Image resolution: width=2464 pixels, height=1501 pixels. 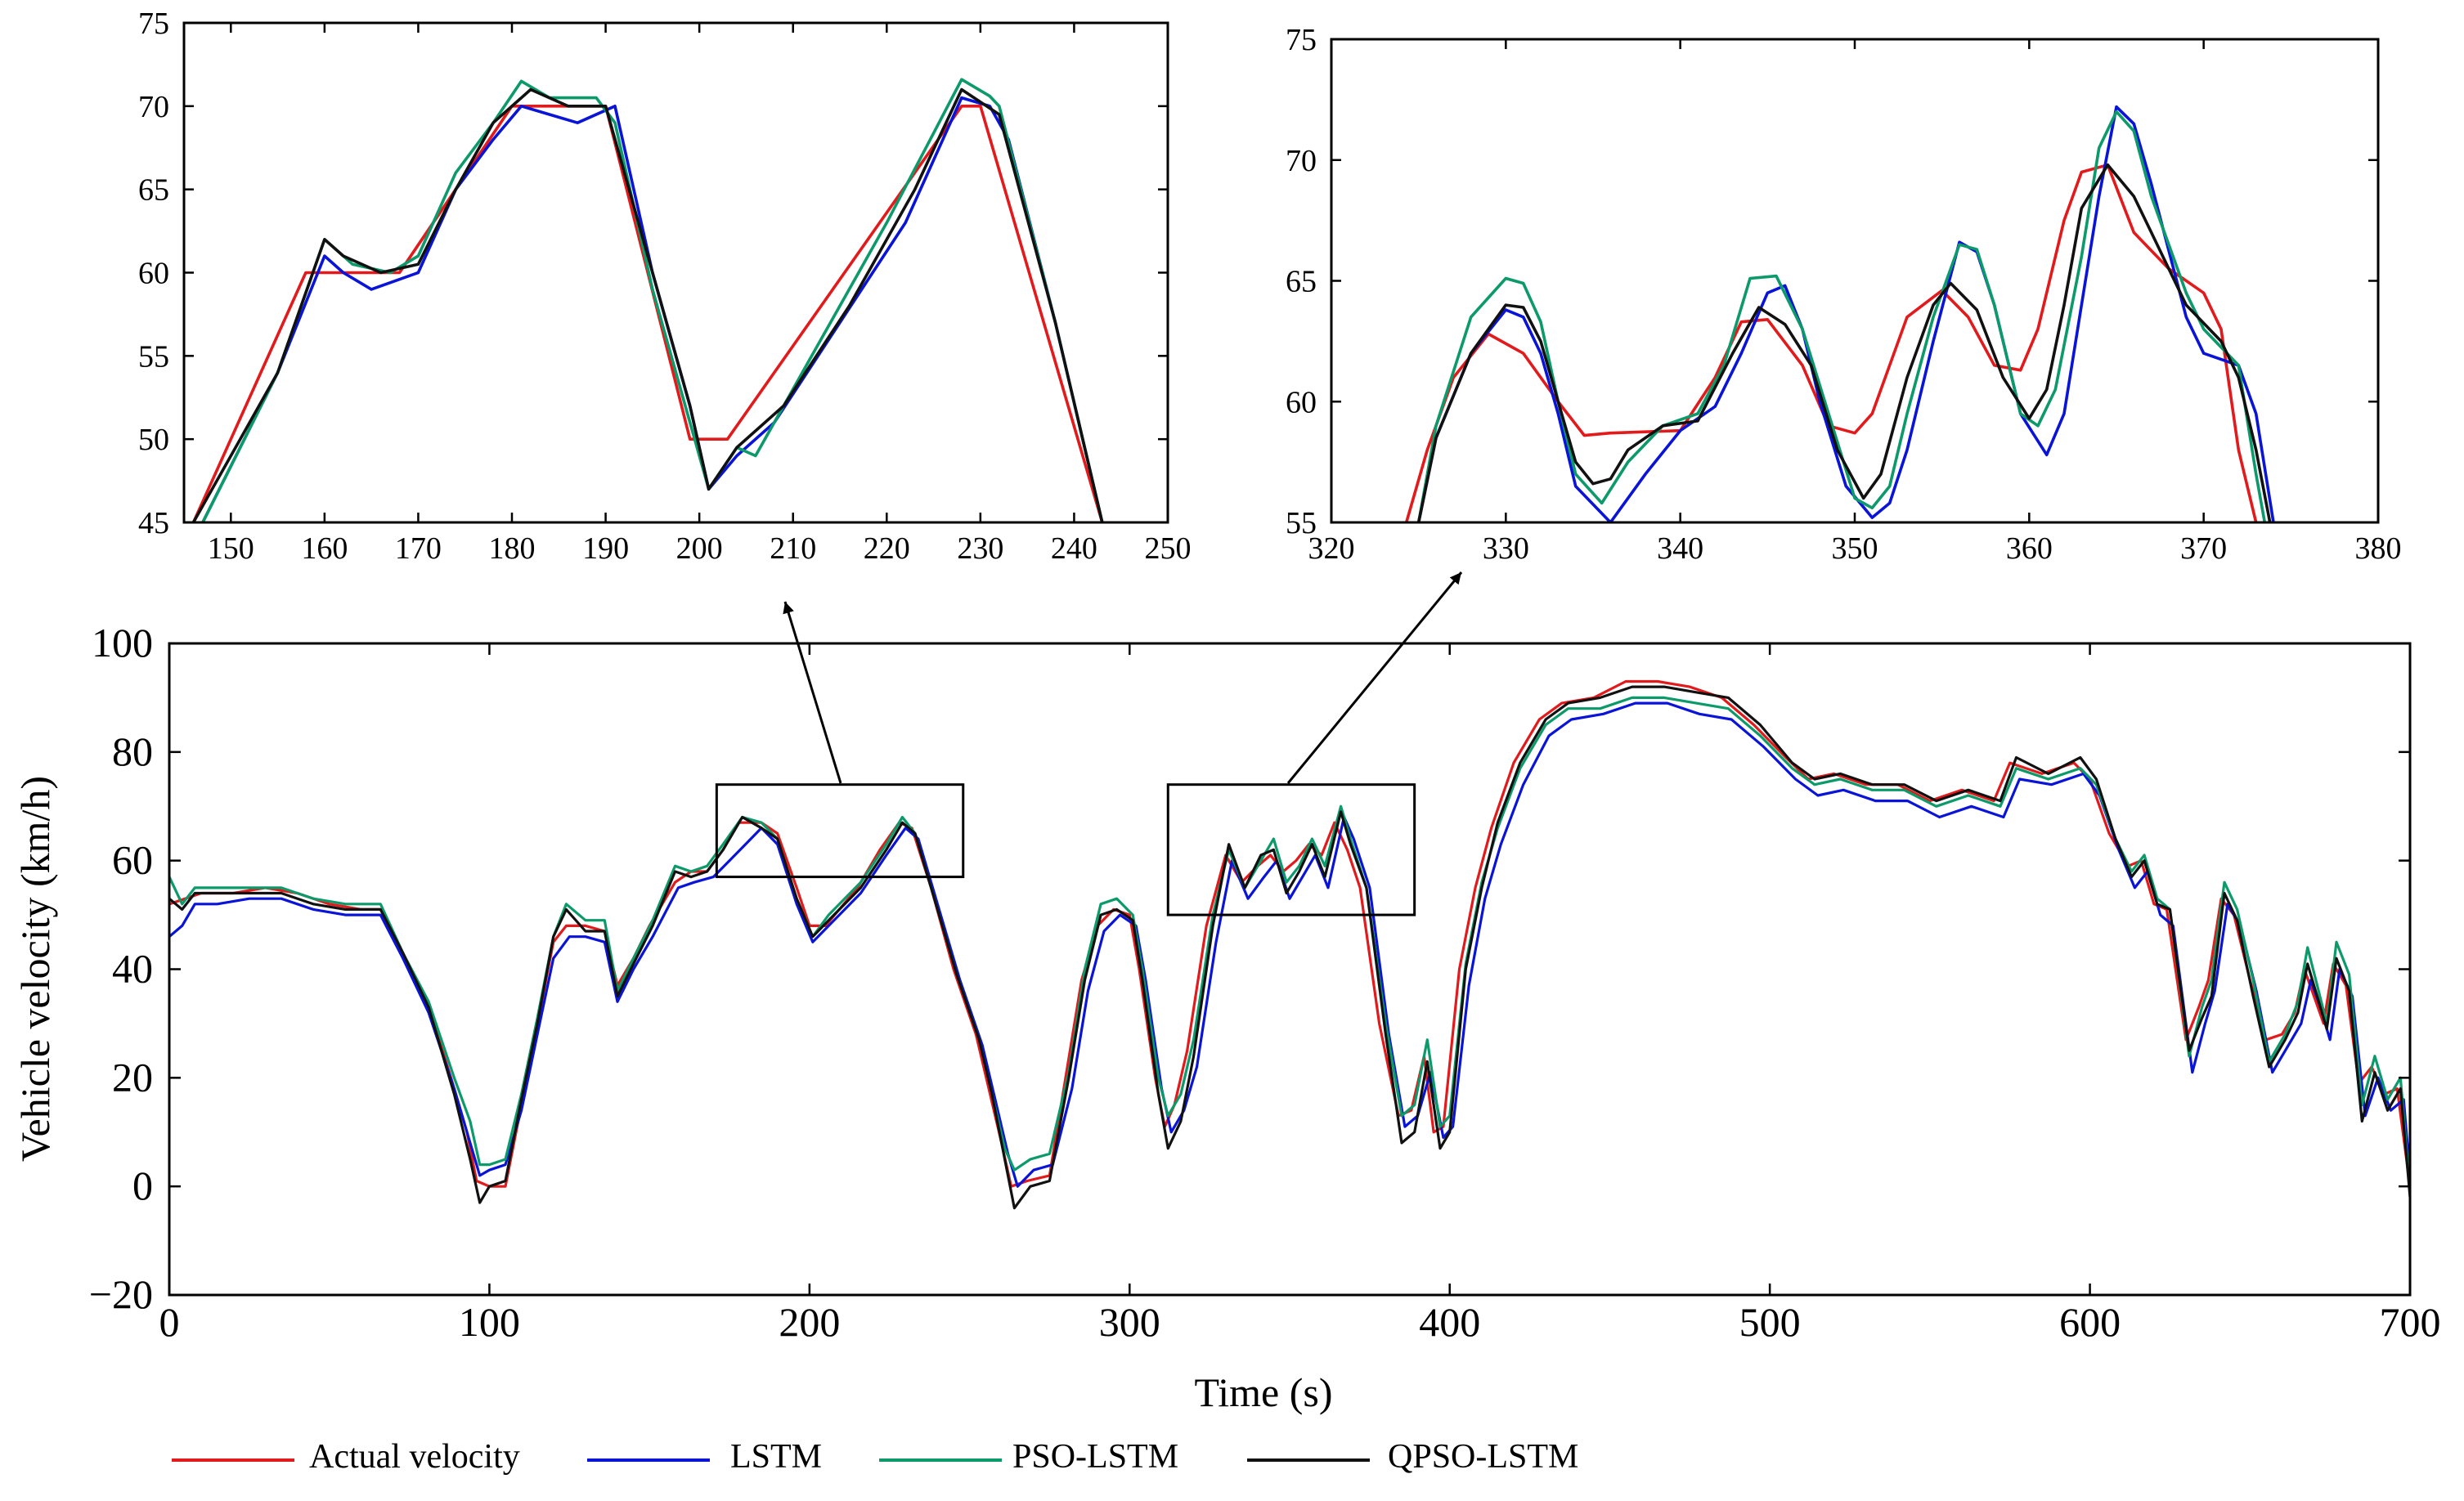 I want to click on inset-left-line-lstm, so click(x=652, y=309).